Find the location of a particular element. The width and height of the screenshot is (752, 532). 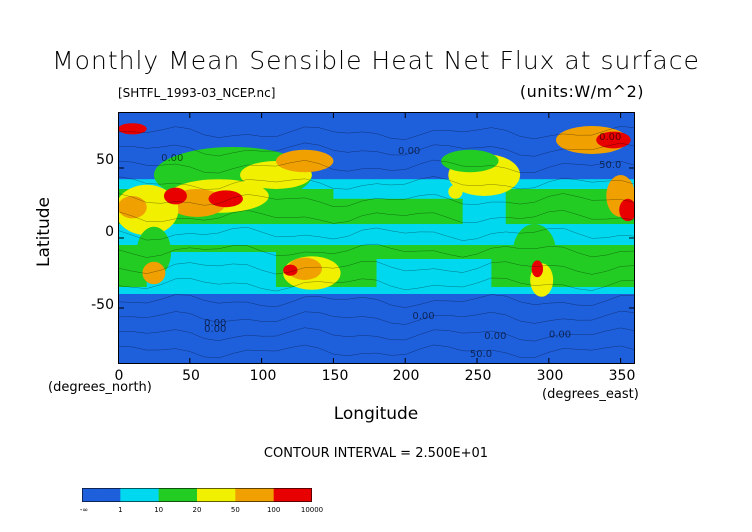

units-label: (units:W/m^2) is located at coordinates (581, 91).